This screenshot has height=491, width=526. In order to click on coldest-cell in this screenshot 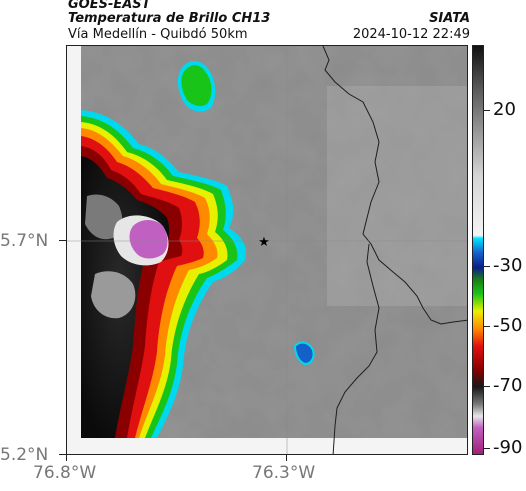, I will do `click(148, 239)`.